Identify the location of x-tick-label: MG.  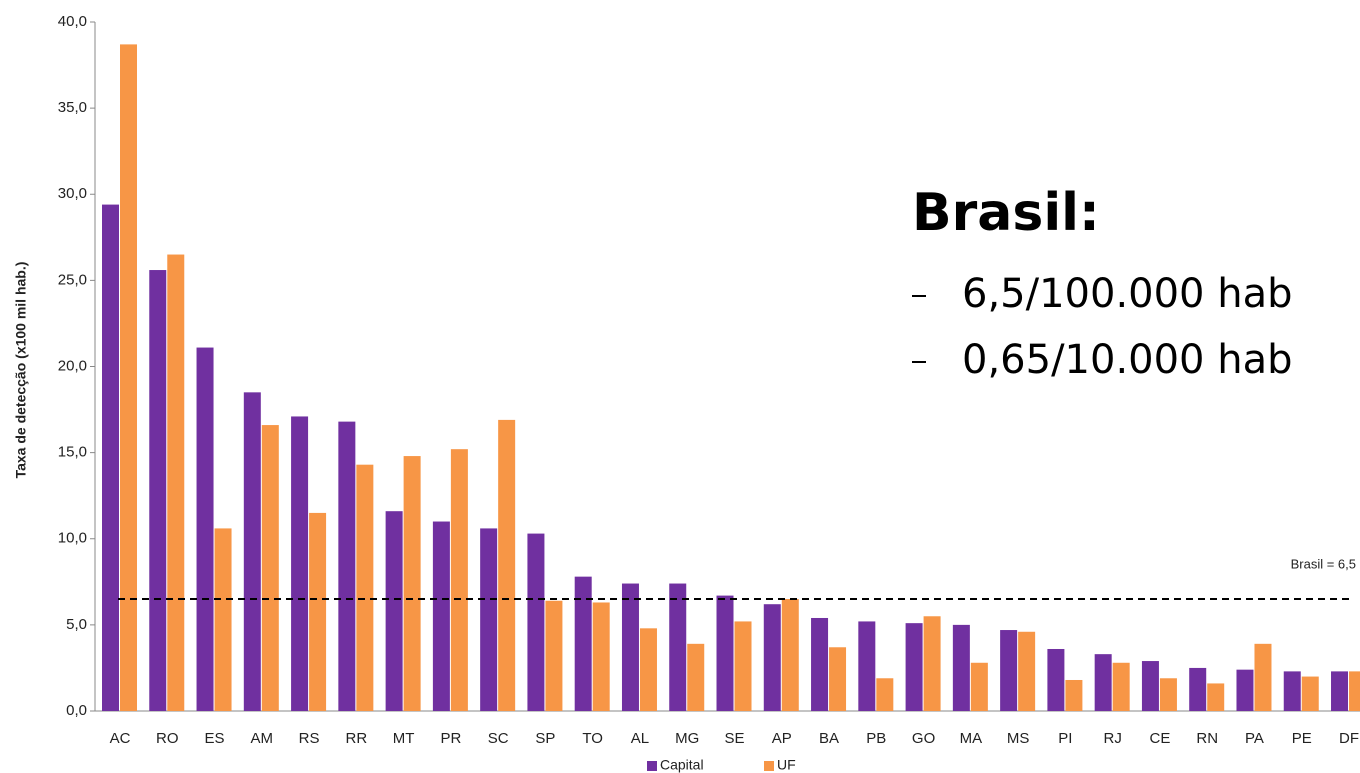
(687, 738).